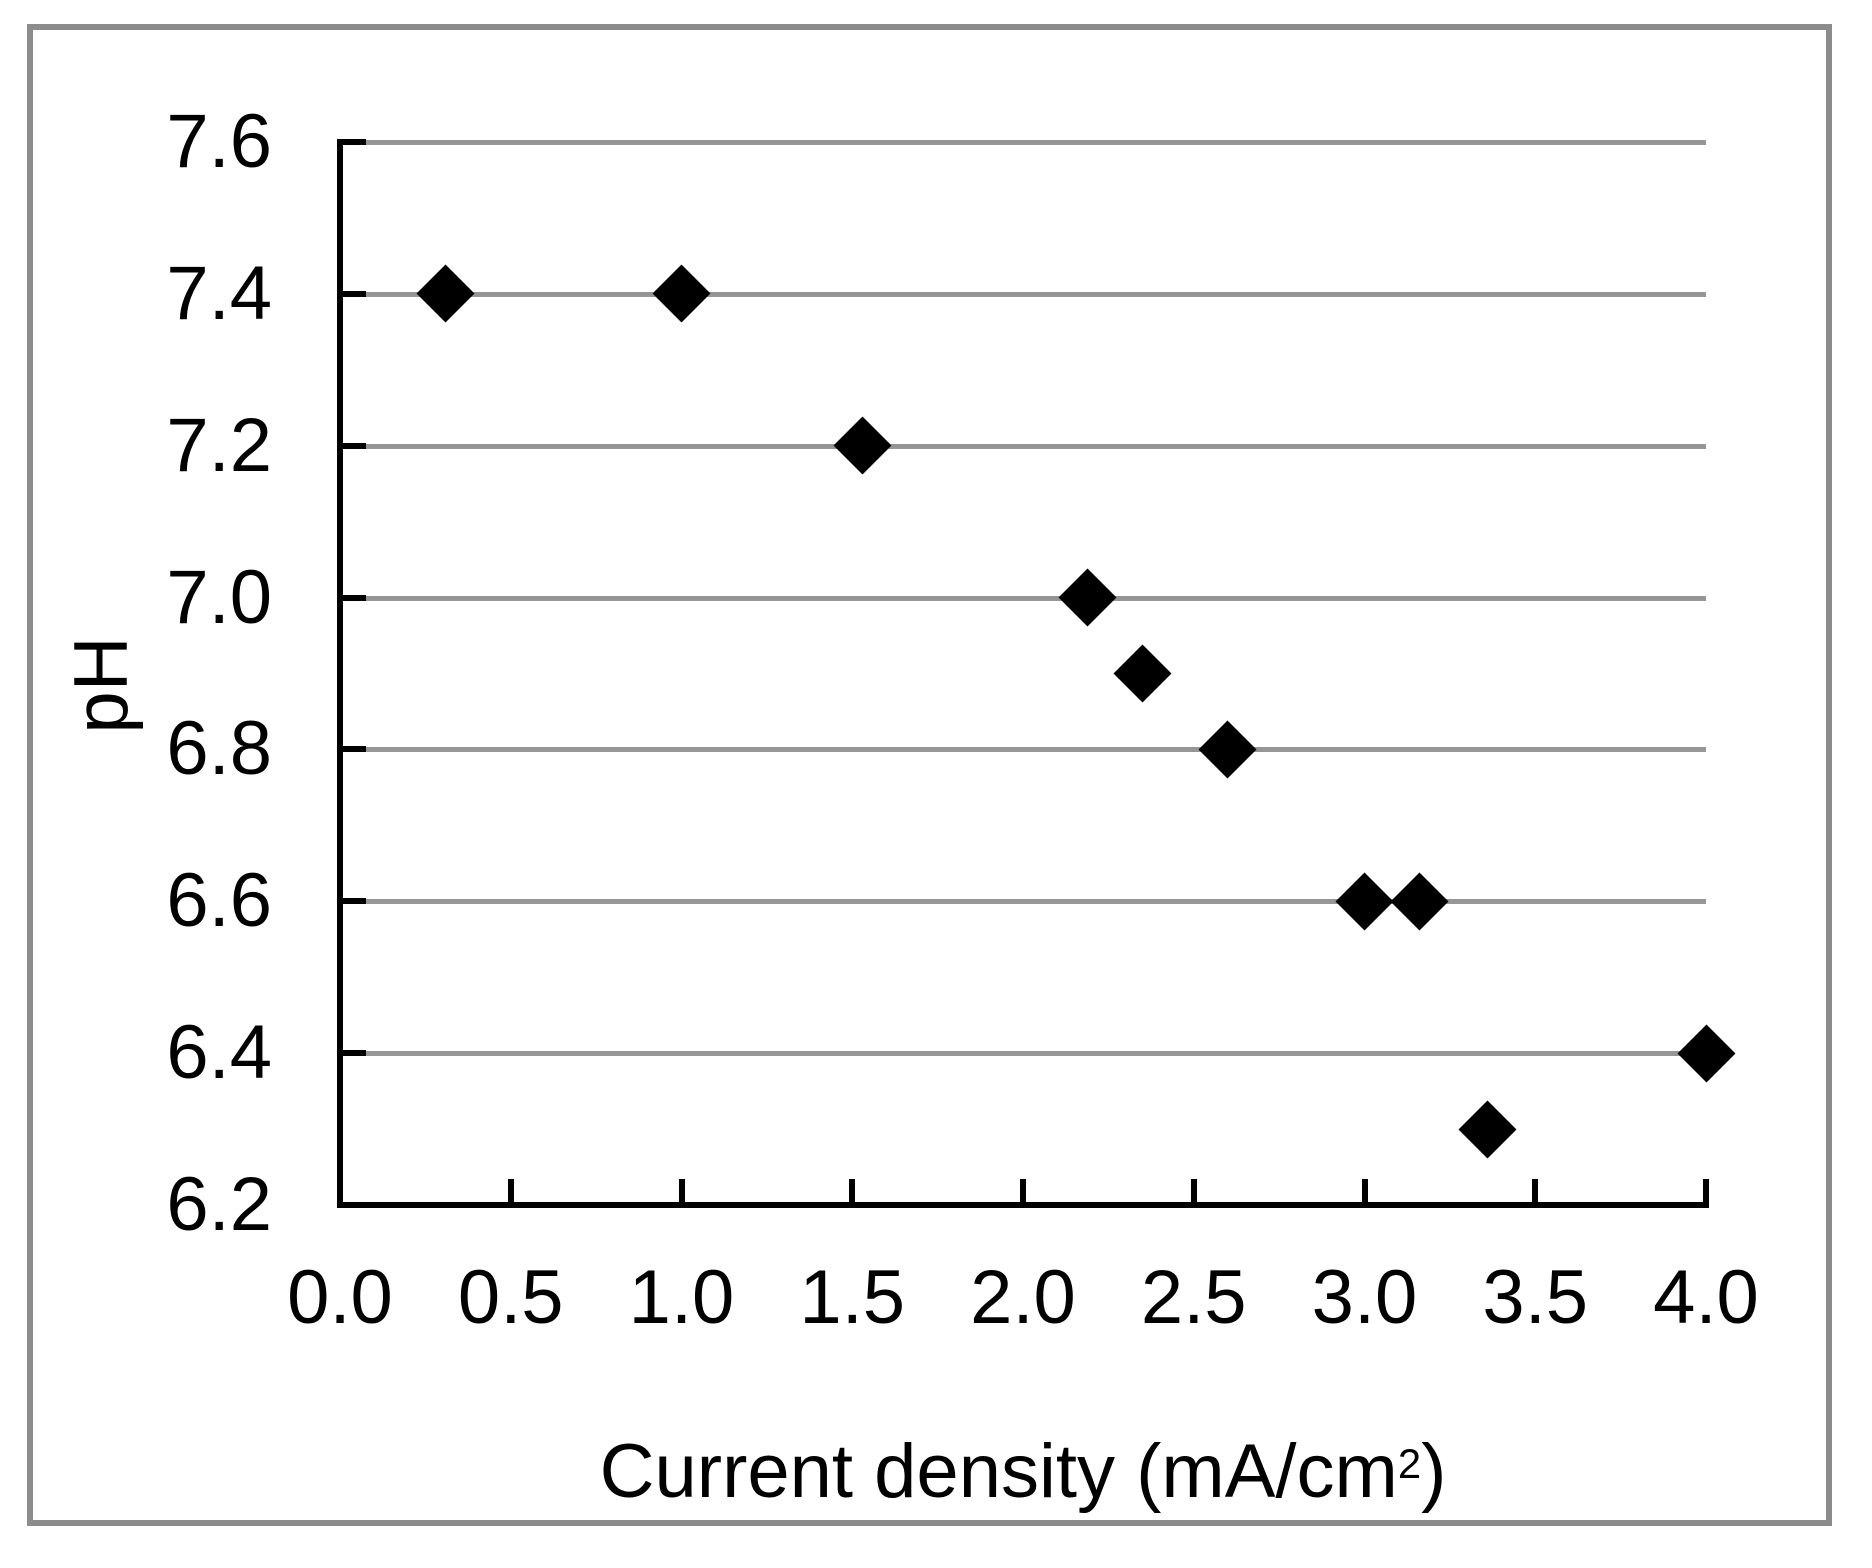  Describe the element at coordinates (219, 901) in the screenshot. I see `y-tick-label-6.6: 6.6` at that location.